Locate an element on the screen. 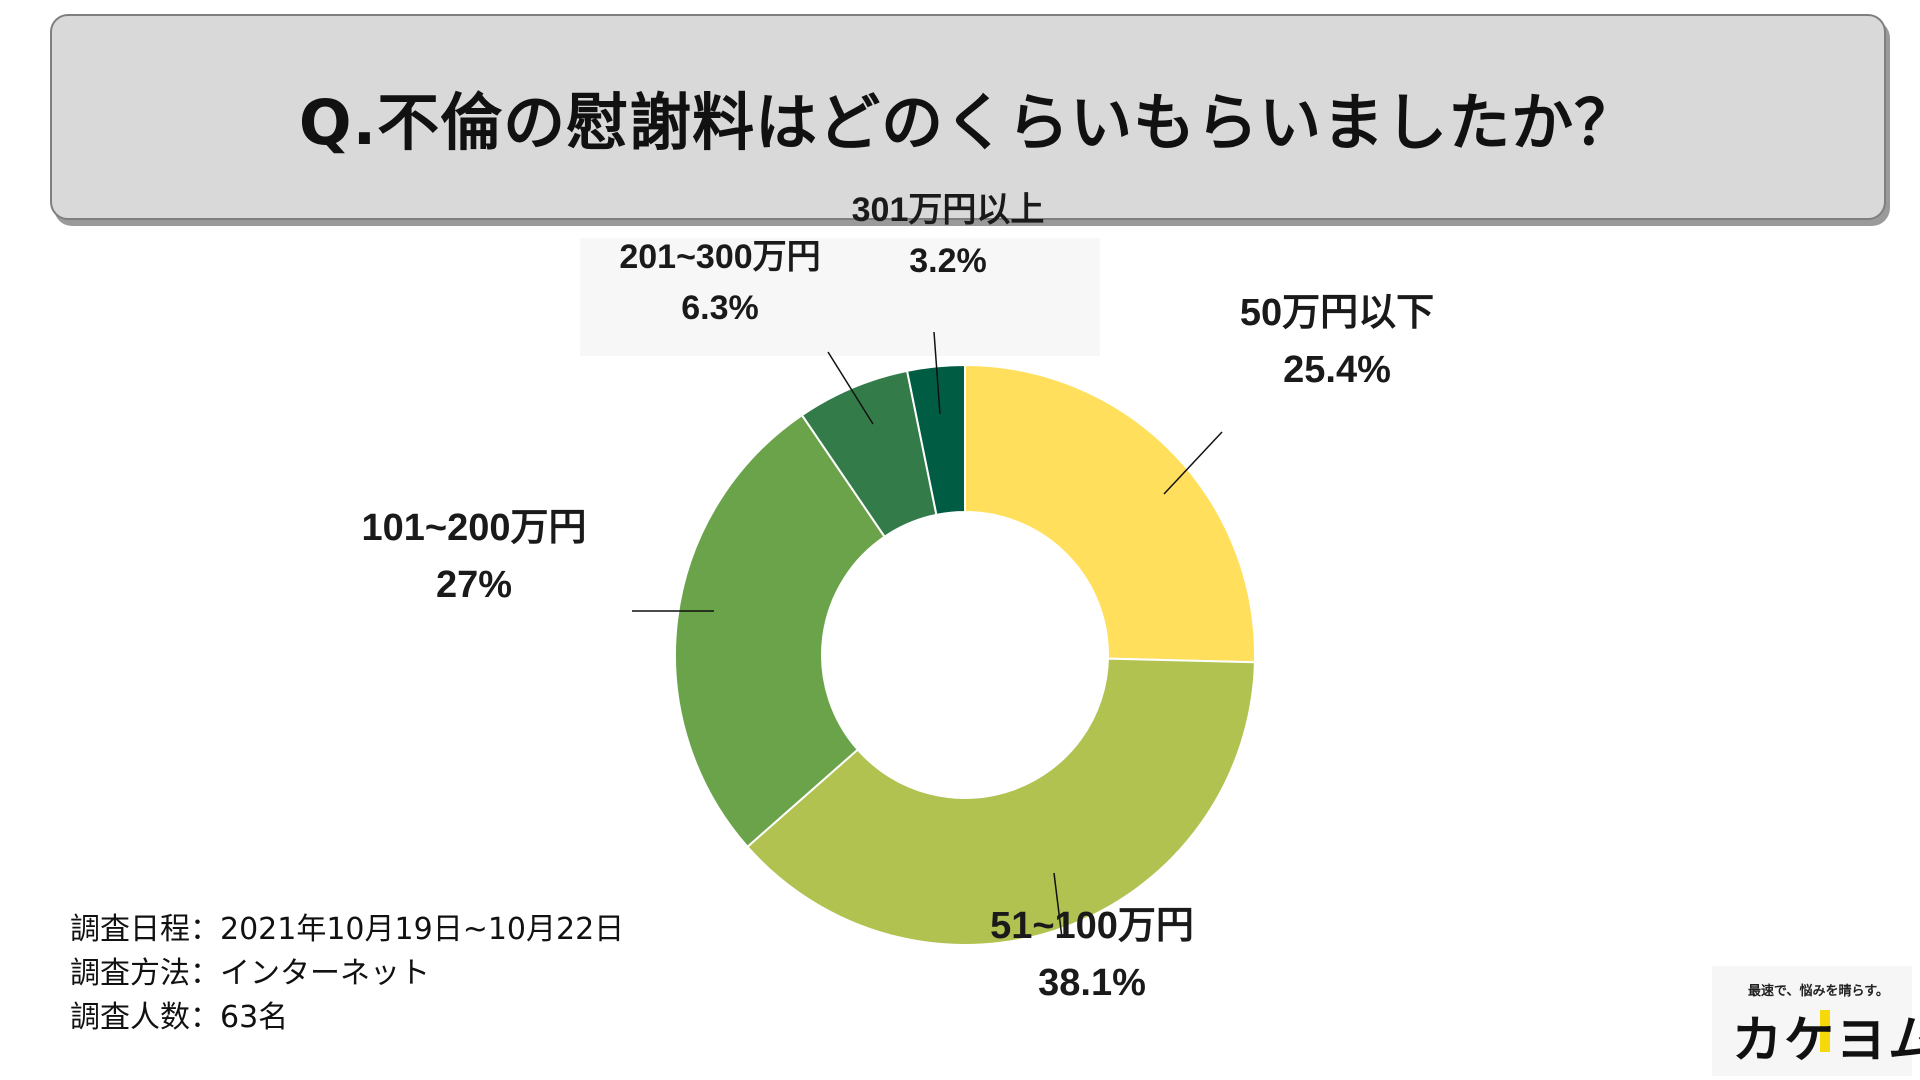 The image size is (1920, 1080). survey-method: 調査方法：インターネット is located at coordinates (250, 973).